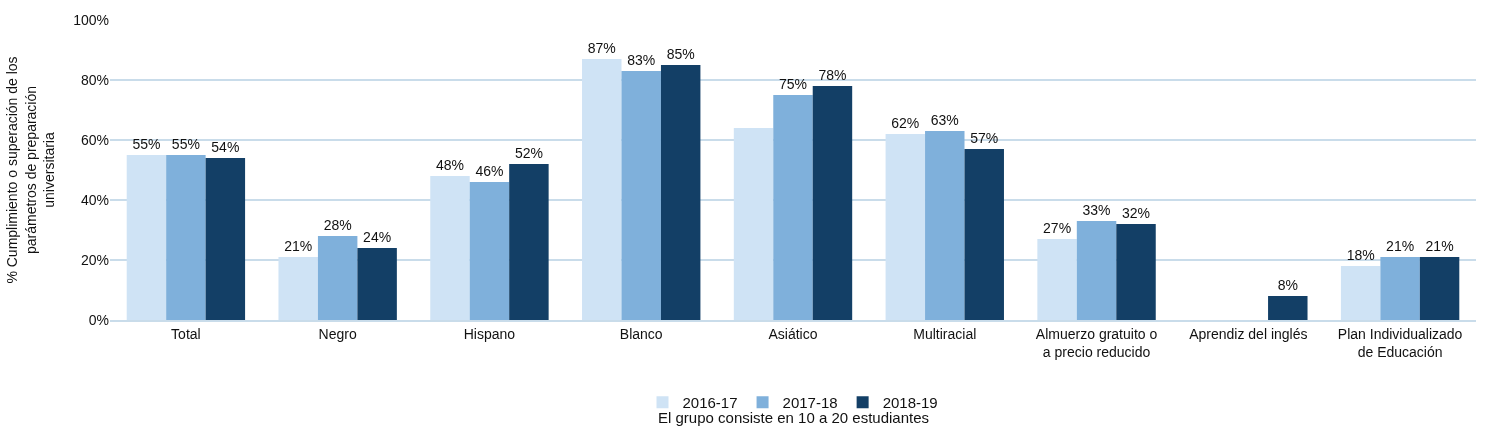 The width and height of the screenshot is (1496, 432). I want to click on data-label: 48%, so click(449, 165).